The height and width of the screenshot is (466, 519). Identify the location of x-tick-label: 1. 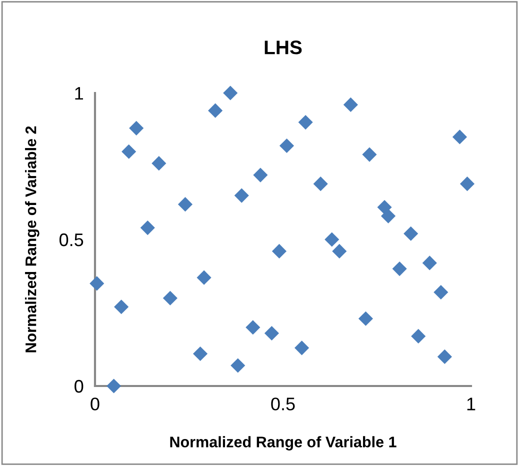
(471, 404).